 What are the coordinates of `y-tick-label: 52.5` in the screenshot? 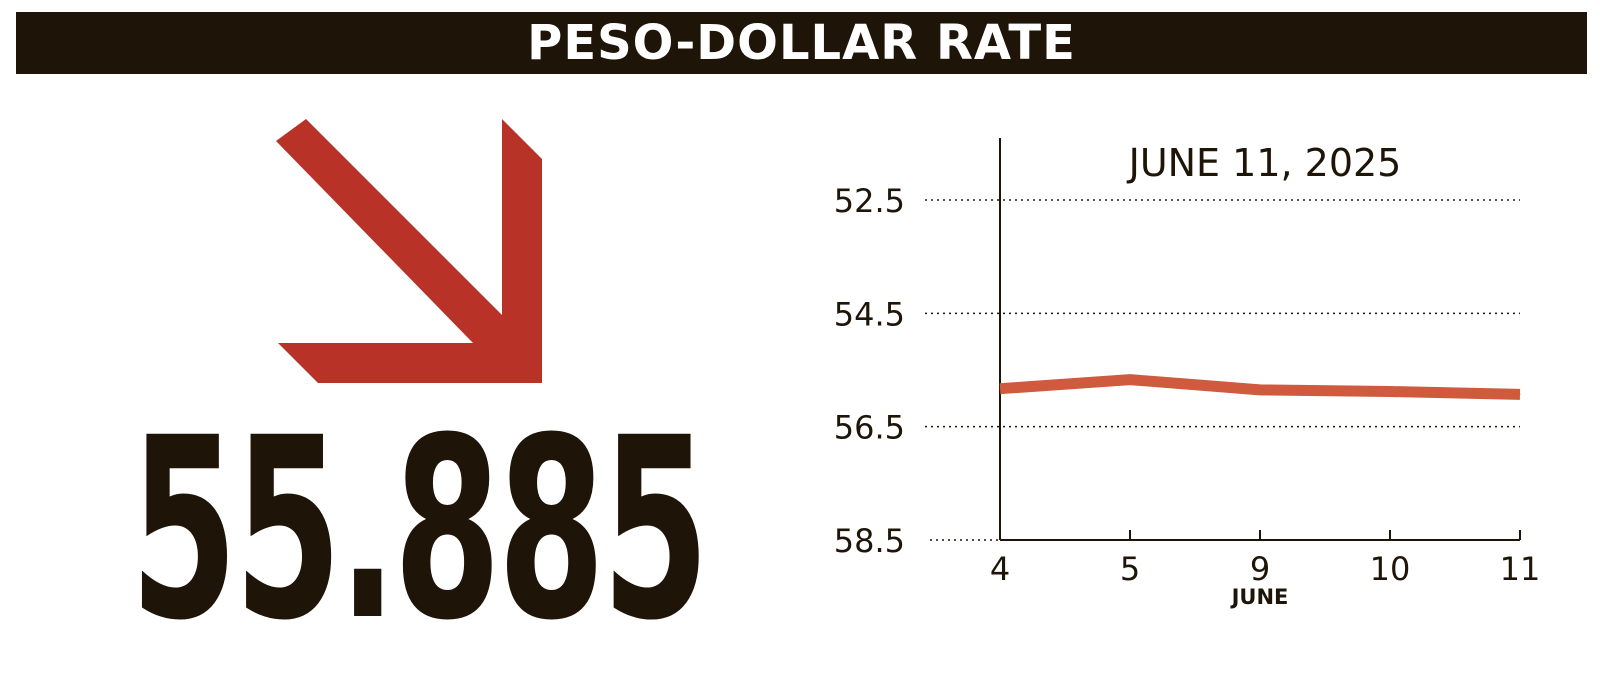 It's located at (869, 201).